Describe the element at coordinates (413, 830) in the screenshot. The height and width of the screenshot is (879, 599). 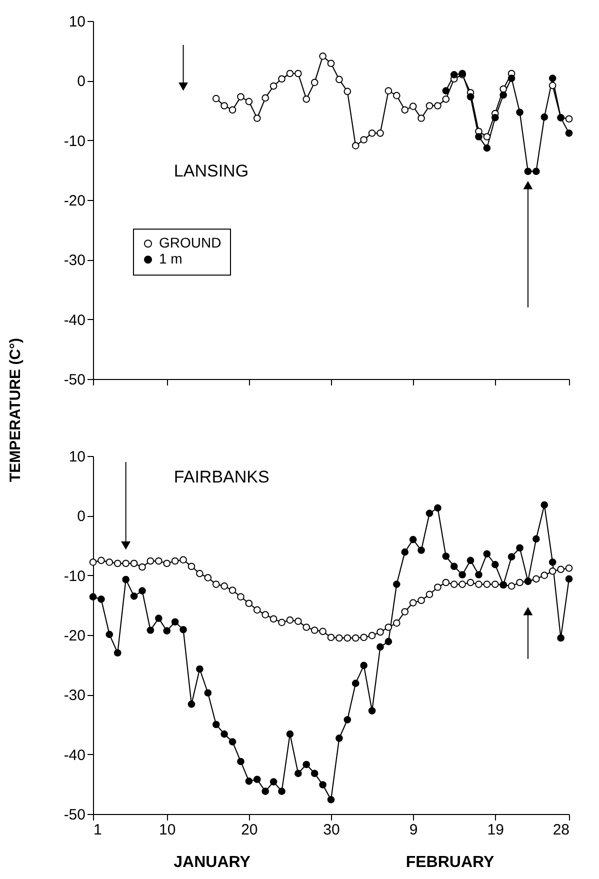
I see `x-tick-label: 9` at that location.